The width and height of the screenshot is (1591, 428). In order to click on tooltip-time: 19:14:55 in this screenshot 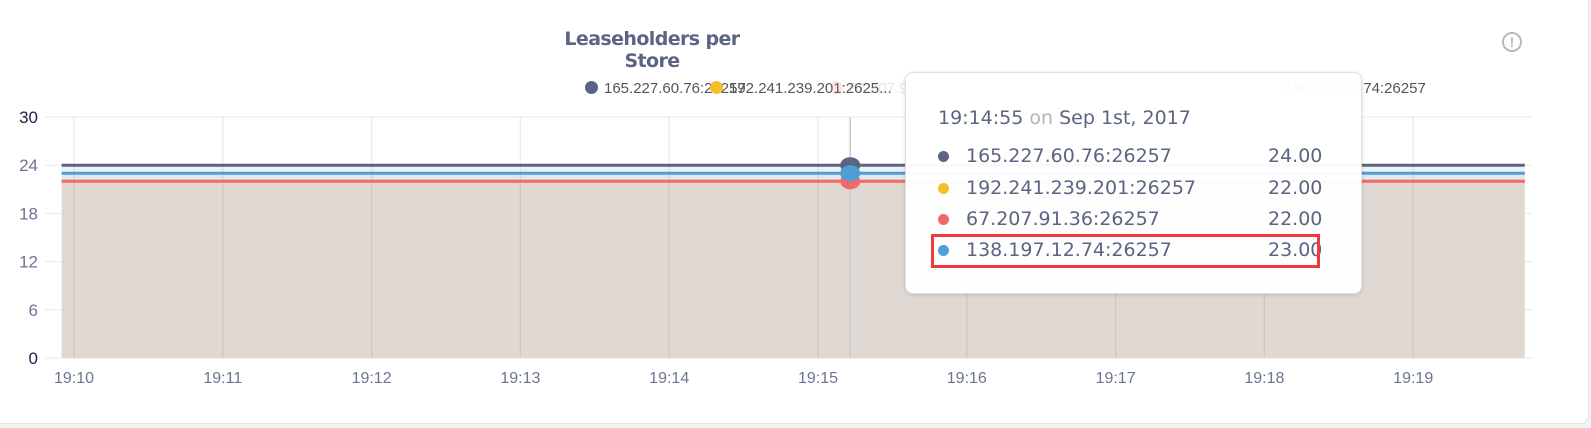, I will do `click(981, 118)`.